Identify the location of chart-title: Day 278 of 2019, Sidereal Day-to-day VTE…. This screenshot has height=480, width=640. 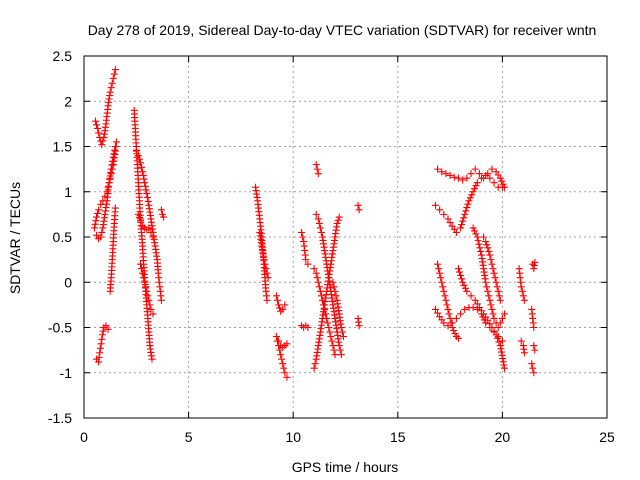
(342, 30).